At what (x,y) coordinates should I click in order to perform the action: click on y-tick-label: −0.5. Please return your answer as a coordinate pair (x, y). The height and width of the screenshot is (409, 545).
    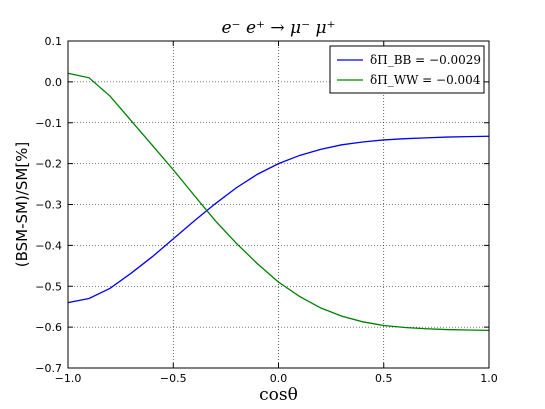
    Looking at the image, I should click on (48, 286).